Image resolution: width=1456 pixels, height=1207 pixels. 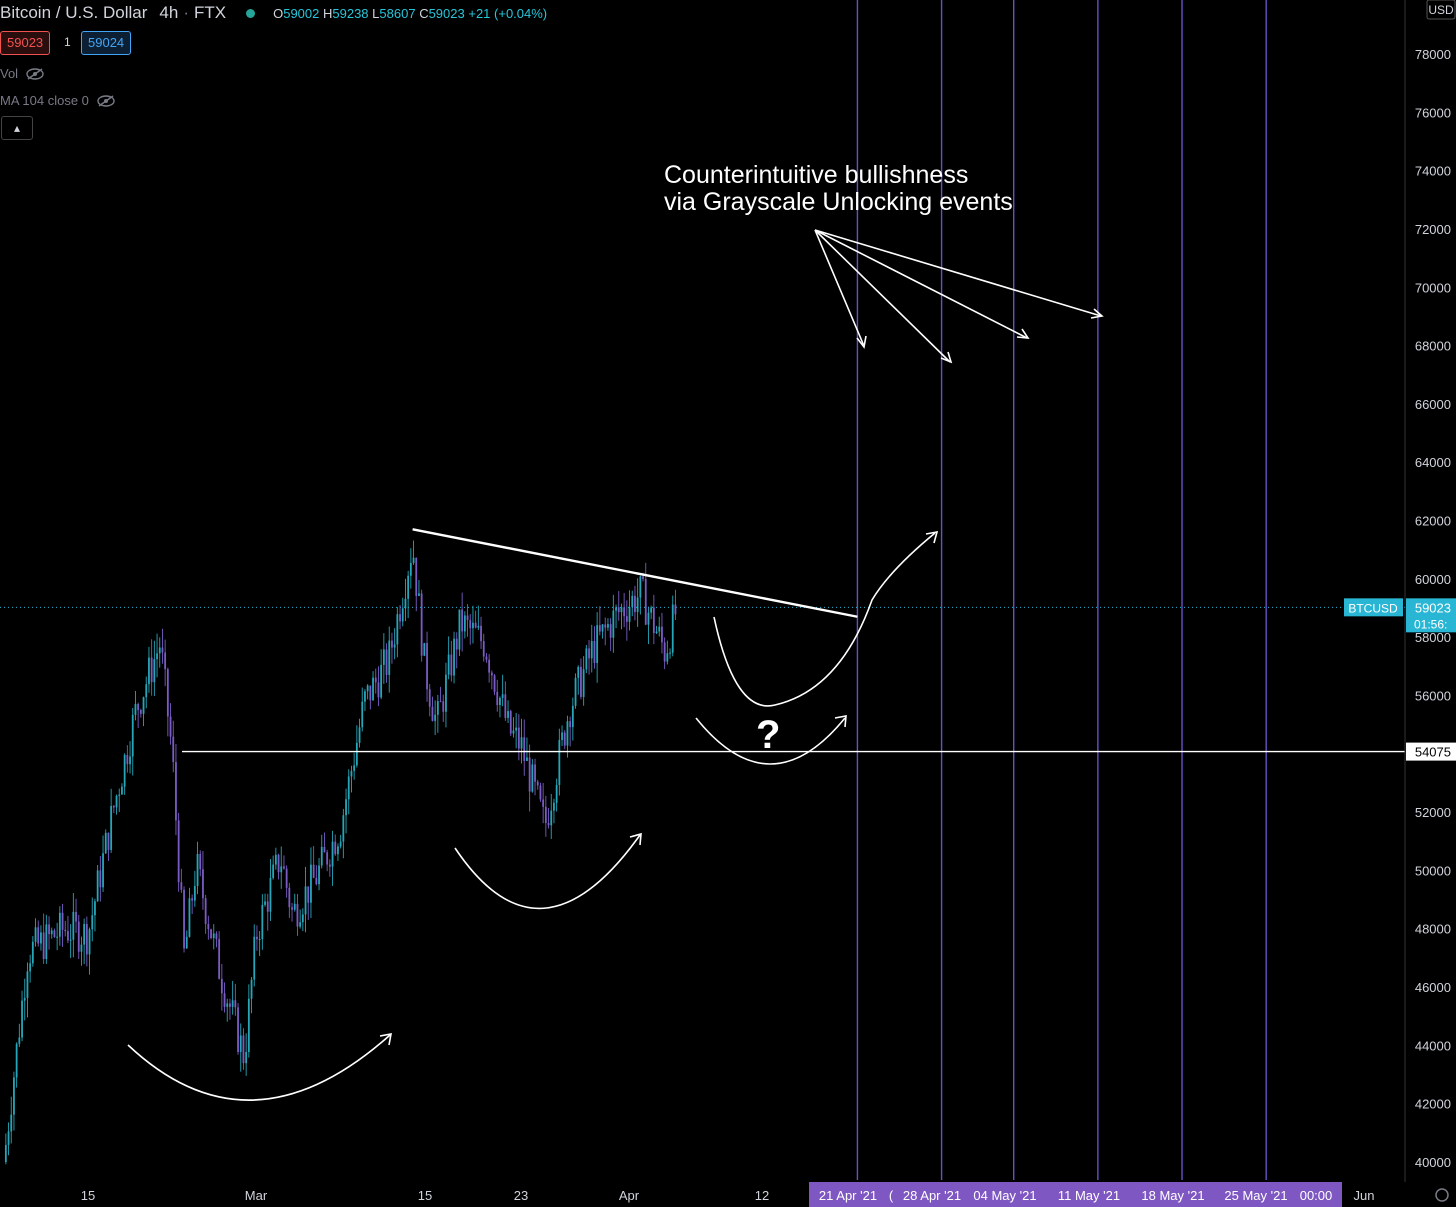 I want to click on level-tag-label: 54075, so click(x=1433, y=752).